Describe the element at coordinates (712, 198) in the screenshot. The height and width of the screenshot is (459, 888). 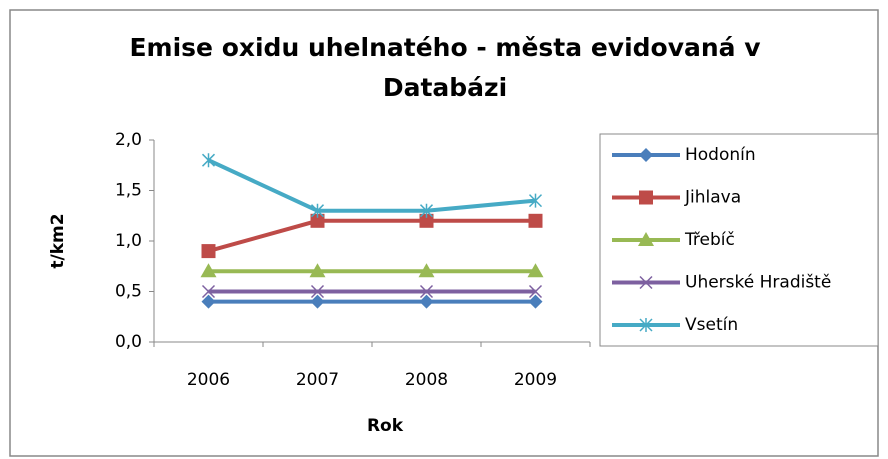
I see `legend-label: Jihlava` at that location.